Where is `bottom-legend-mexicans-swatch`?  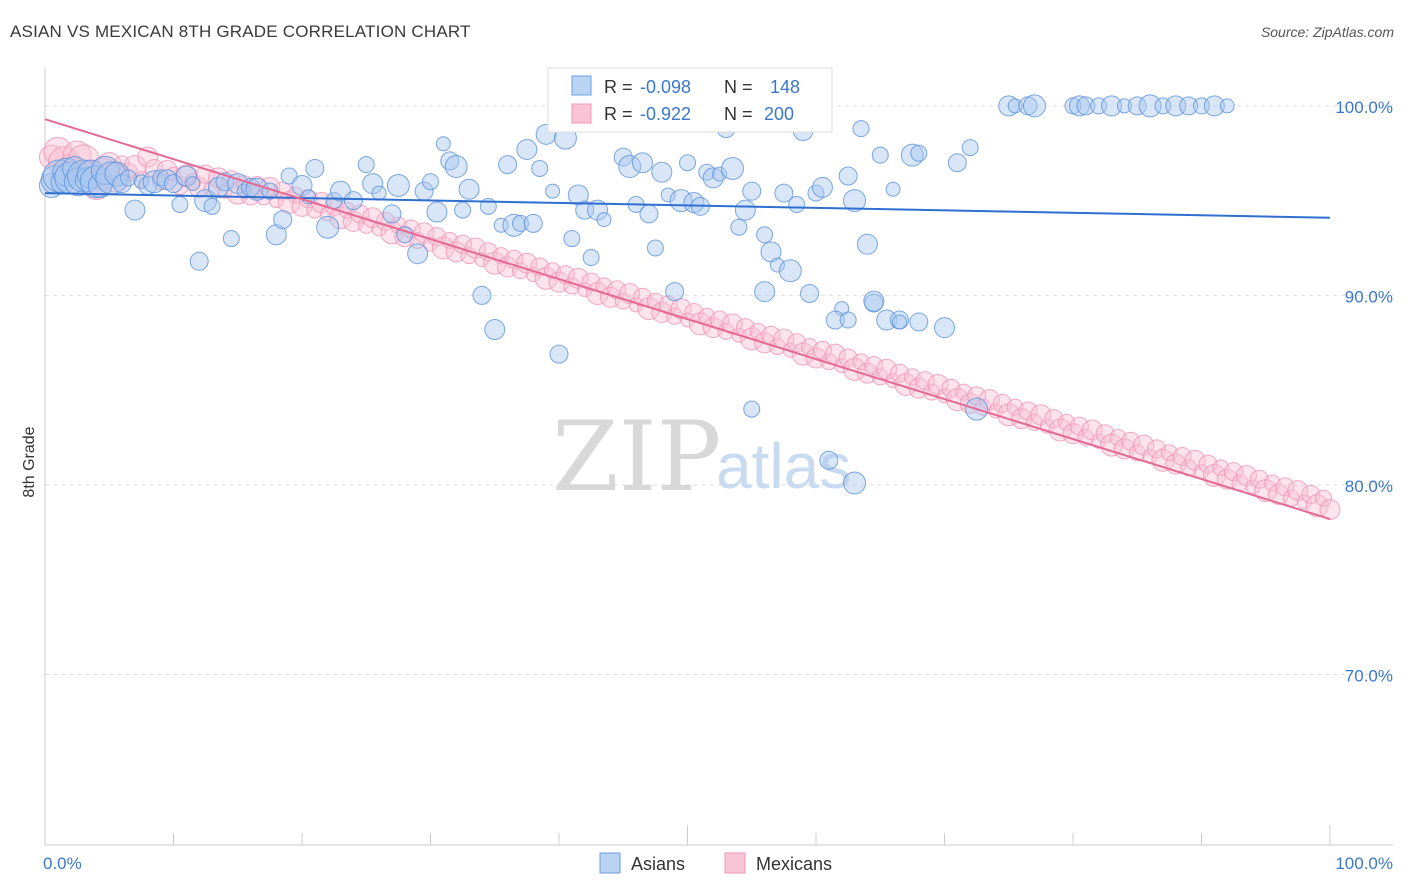 bottom-legend-mexicans-swatch is located at coordinates (735, 863).